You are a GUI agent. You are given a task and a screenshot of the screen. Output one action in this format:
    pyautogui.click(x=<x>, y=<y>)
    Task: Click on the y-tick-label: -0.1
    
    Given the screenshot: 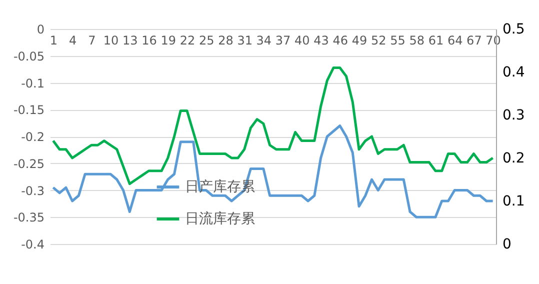 What is the action you would take?
    pyautogui.click(x=32, y=83)
    